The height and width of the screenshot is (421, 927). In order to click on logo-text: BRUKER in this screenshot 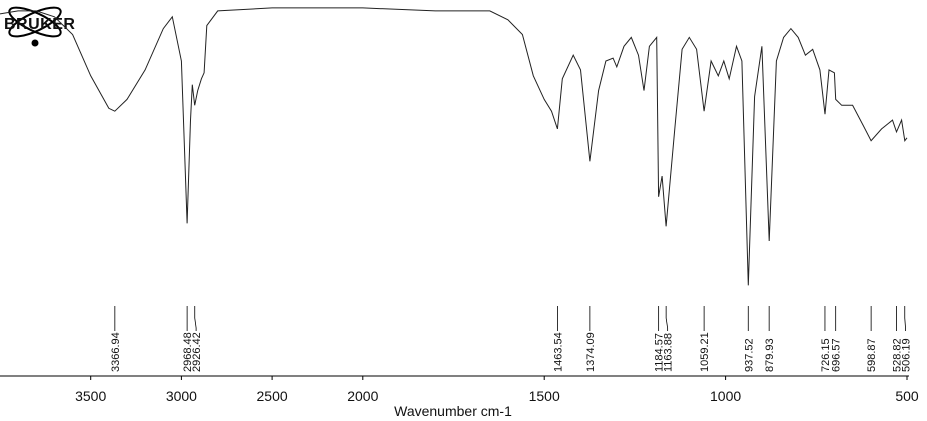, I will do `click(39, 24)`.